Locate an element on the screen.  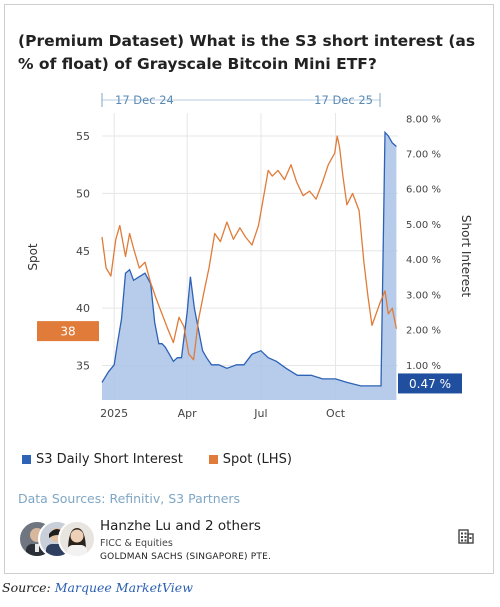
avatar is located at coordinates (77, 539).